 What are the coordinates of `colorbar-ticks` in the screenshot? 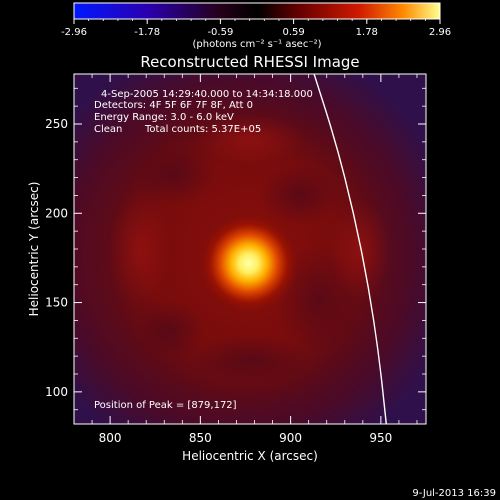 It's located at (257, 21).